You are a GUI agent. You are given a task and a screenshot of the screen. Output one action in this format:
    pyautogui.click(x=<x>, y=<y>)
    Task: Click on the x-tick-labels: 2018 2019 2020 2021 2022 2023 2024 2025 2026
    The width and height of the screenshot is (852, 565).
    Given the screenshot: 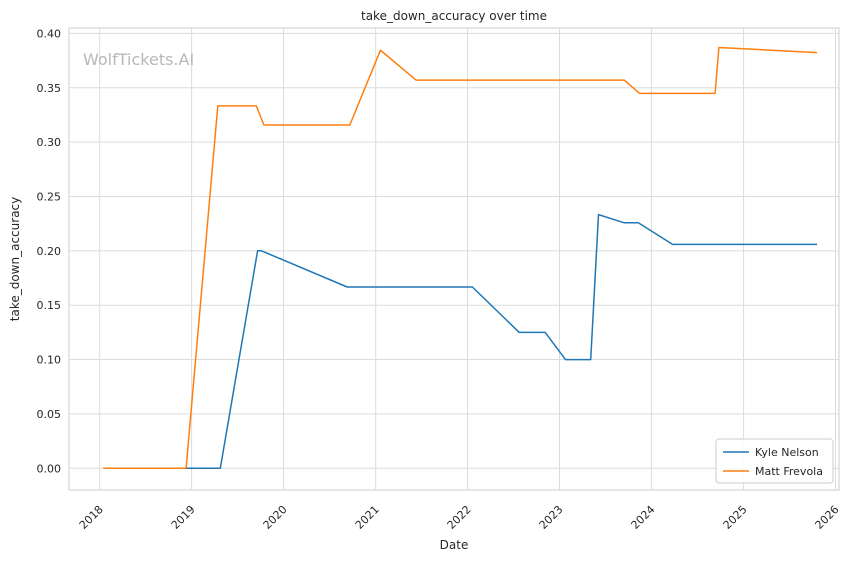 What is the action you would take?
    pyautogui.click(x=459, y=517)
    